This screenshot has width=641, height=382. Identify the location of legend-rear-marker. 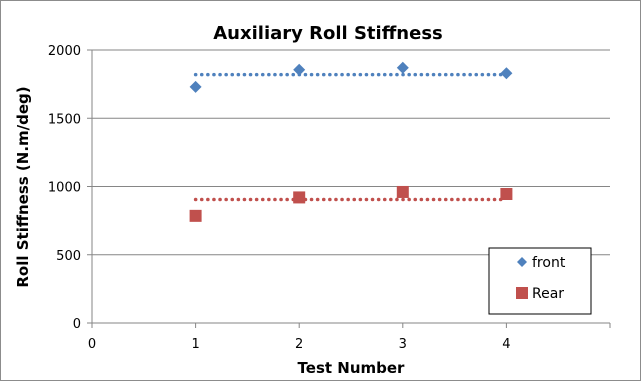
(522, 293).